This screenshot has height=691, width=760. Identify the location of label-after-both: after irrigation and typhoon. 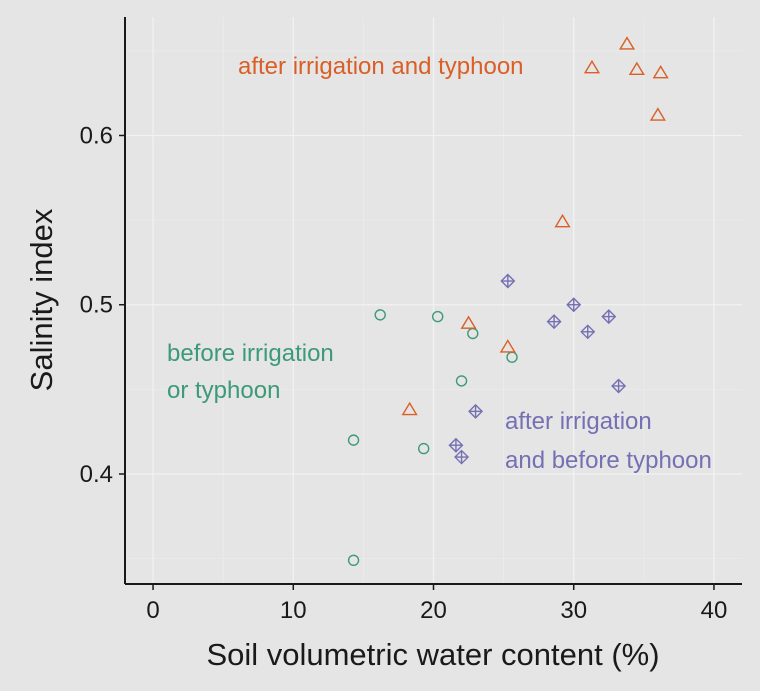
(381, 66).